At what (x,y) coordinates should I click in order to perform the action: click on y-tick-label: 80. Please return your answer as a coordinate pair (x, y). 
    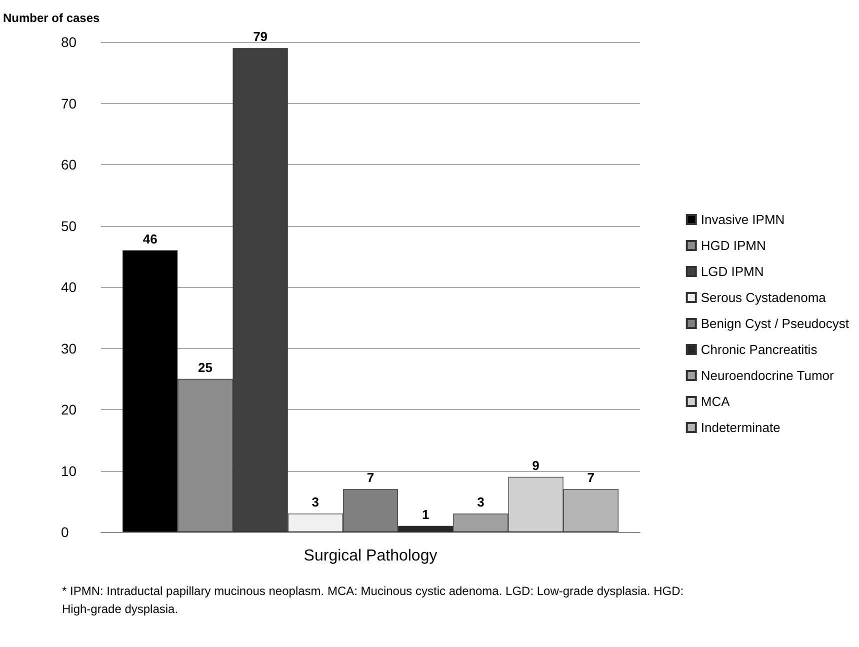
    Looking at the image, I should click on (69, 42).